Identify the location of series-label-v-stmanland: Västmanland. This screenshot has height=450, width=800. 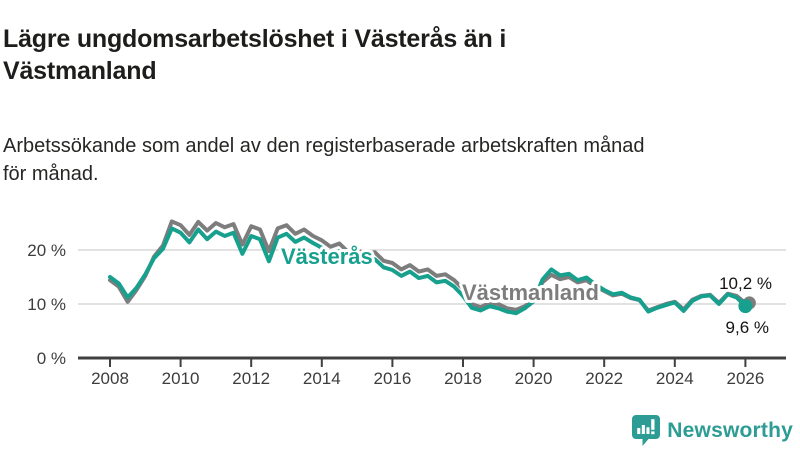
(530, 292).